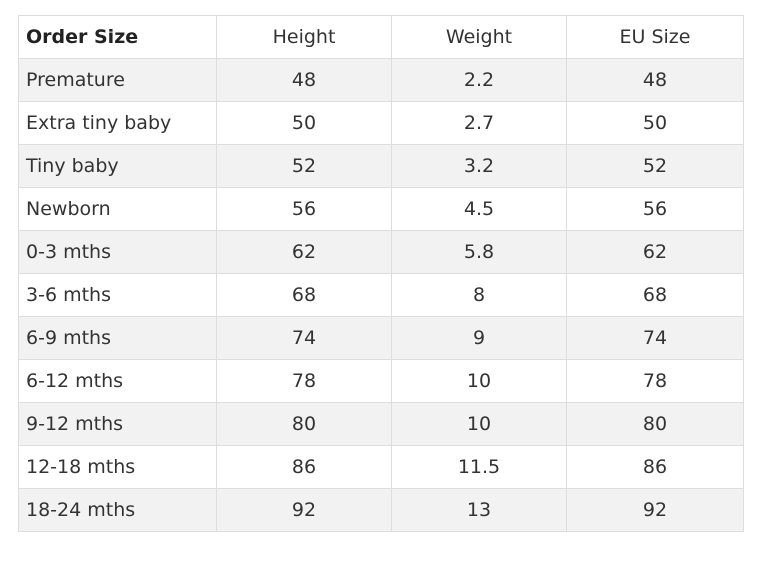  Describe the element at coordinates (655, 424) in the screenshot. I see `cell-eu-size: 80` at that location.